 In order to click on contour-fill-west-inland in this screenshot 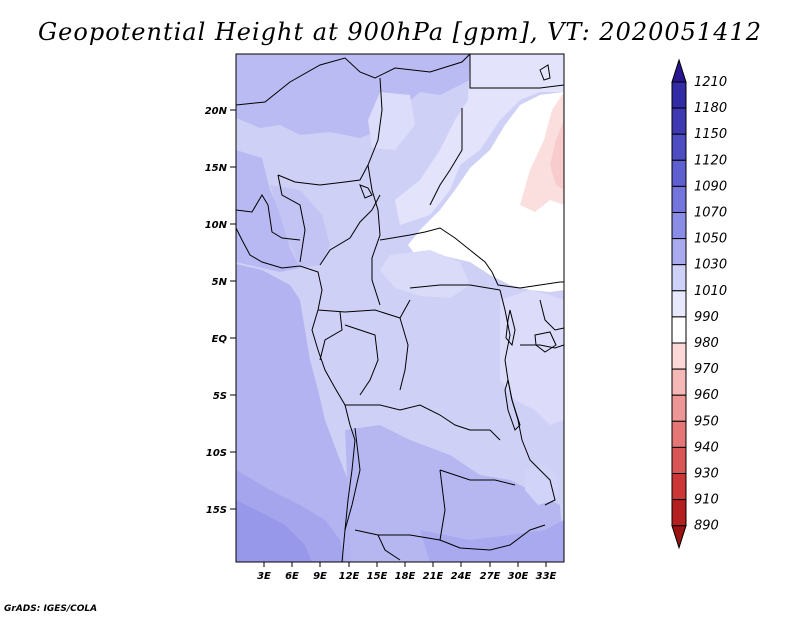, I will do `click(300, 226)`.